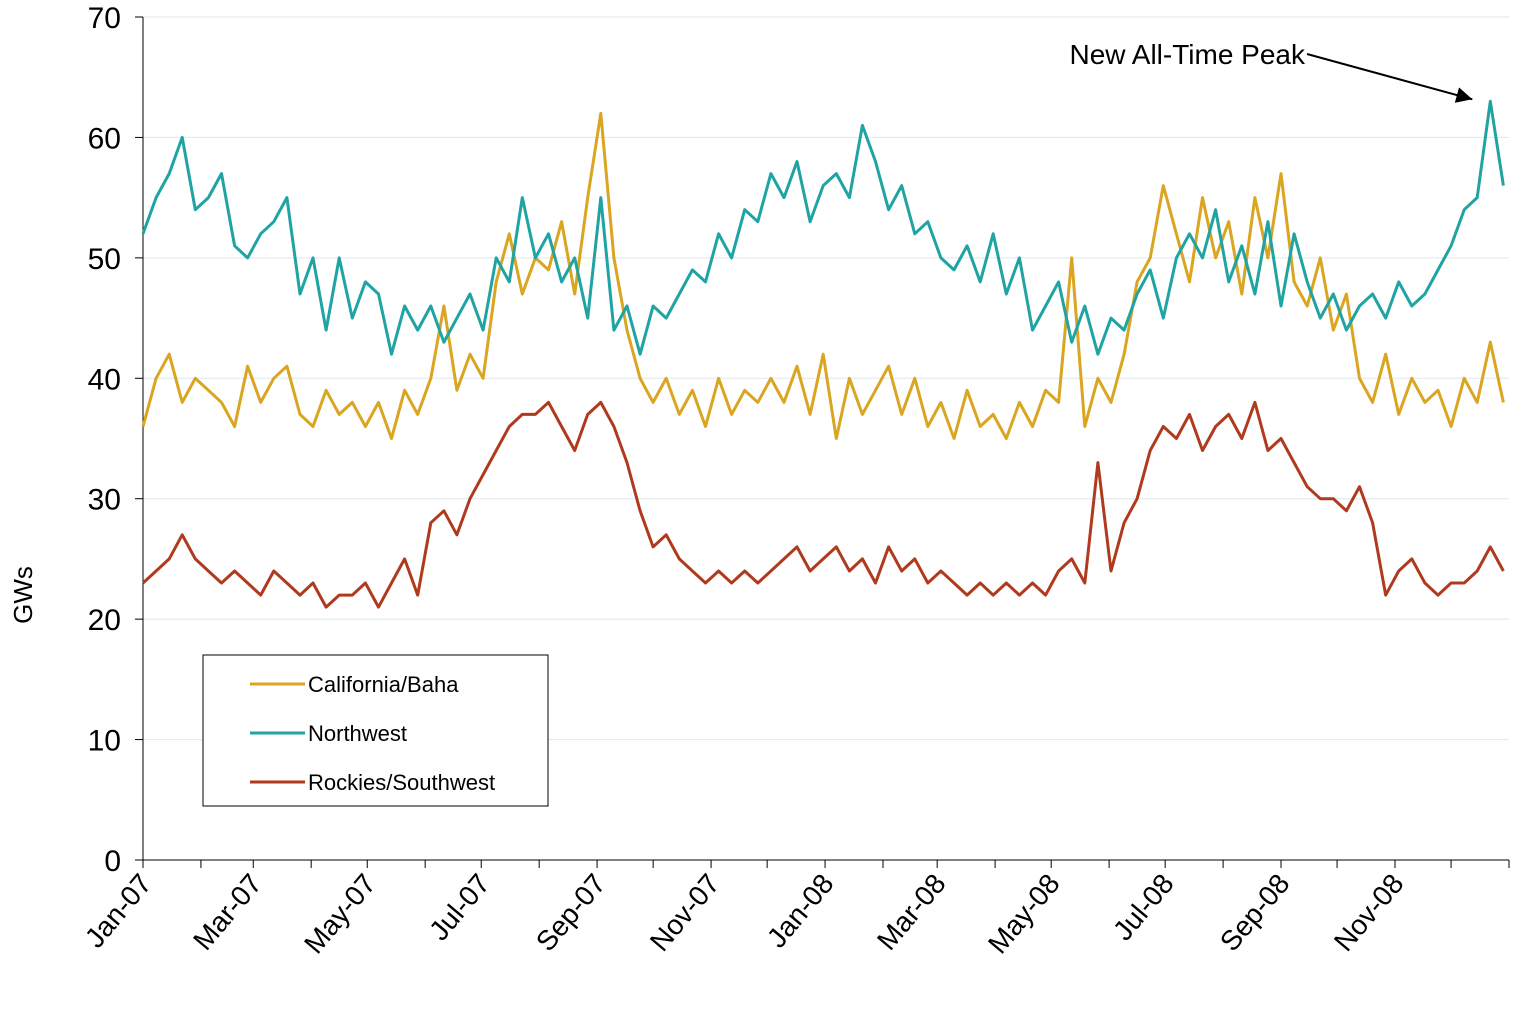 The width and height of the screenshot is (1515, 1015). I want to click on annotation: New All-Time Peak, so click(1188, 54).